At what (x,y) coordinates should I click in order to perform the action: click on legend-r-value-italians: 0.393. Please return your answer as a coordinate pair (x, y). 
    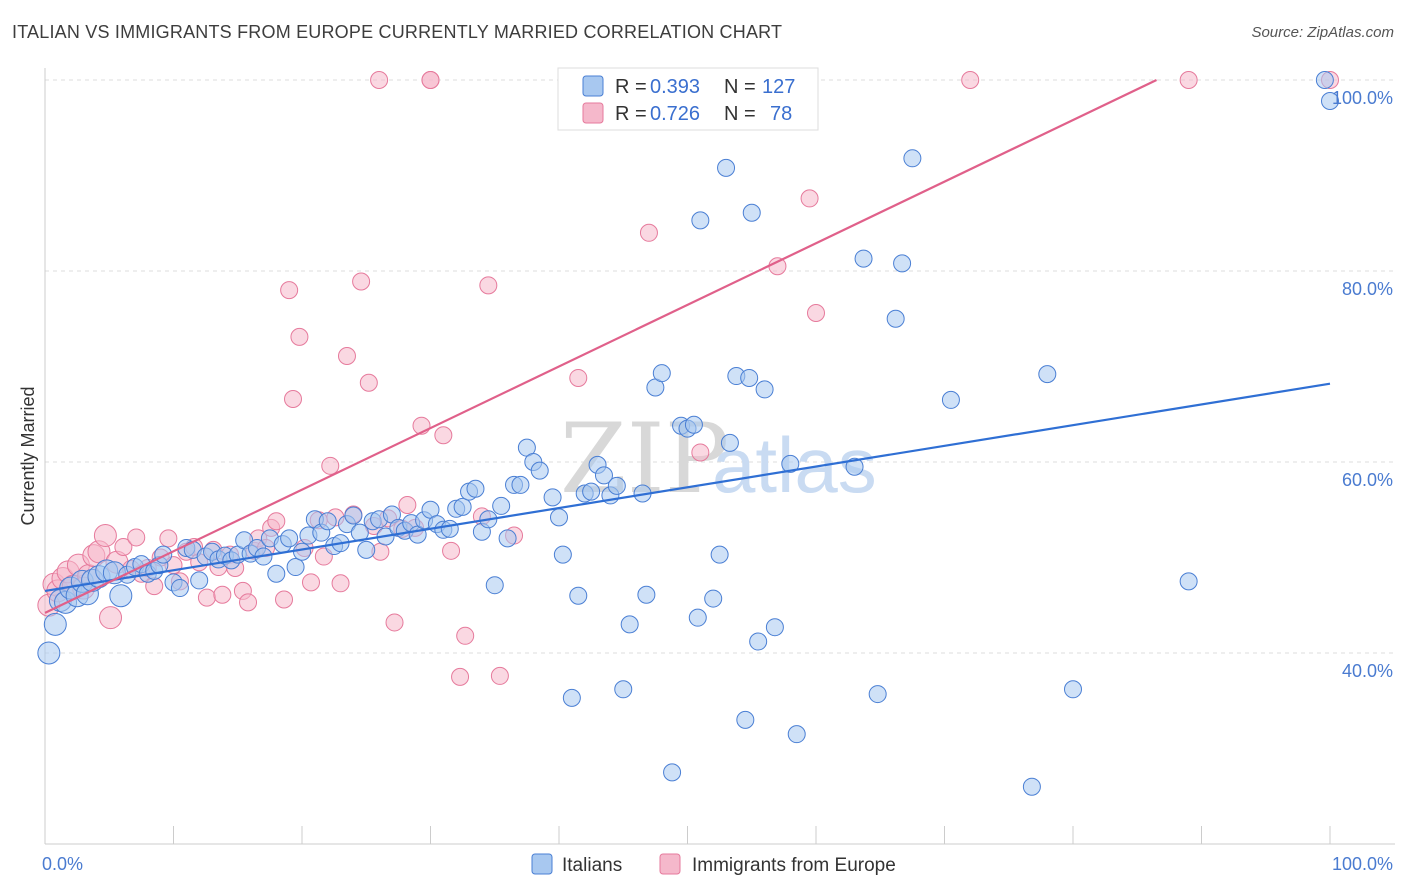
    Looking at the image, I should click on (675, 87).